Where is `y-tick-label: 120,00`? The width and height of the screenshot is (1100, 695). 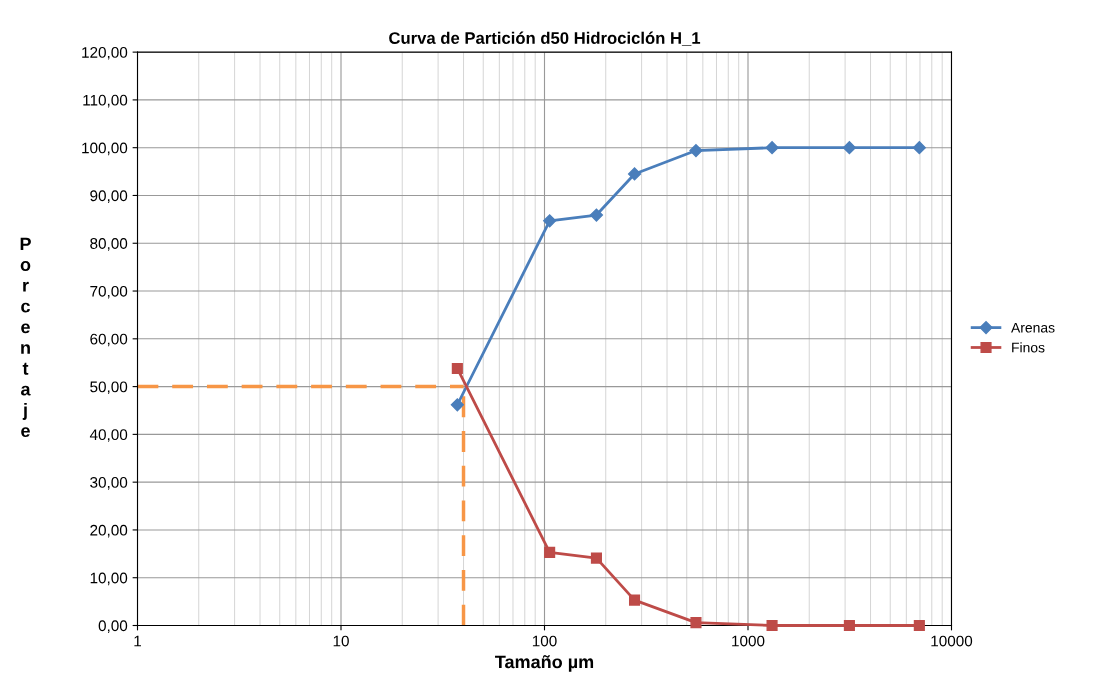 y-tick-label: 120,00 is located at coordinates (105, 53).